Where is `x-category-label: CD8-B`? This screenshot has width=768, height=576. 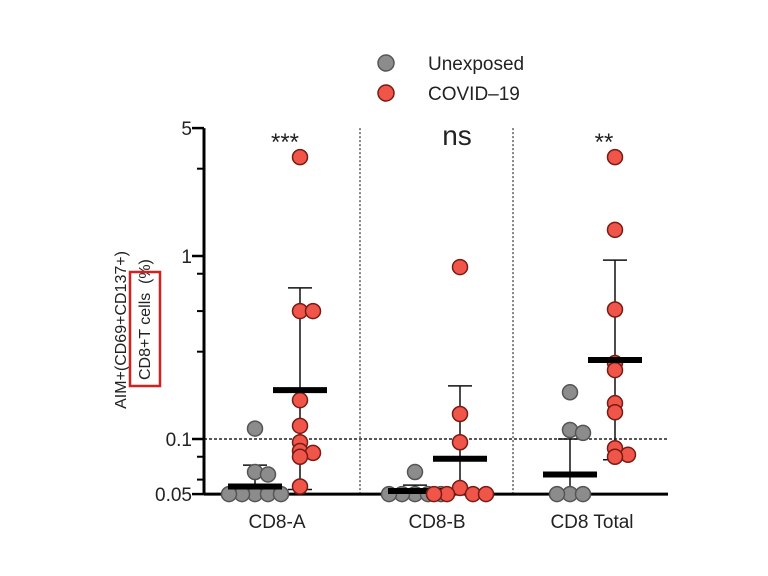
x-category-label: CD8-B is located at coordinates (436, 522).